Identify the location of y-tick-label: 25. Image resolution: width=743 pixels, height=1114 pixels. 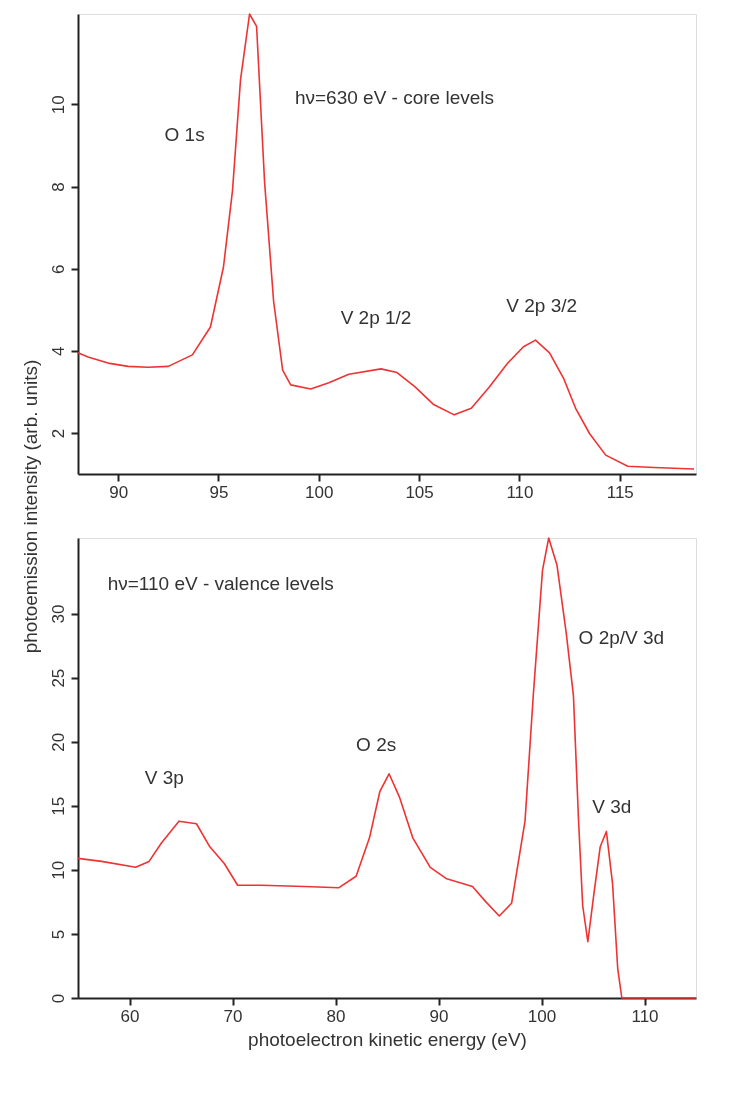
(58, 678).